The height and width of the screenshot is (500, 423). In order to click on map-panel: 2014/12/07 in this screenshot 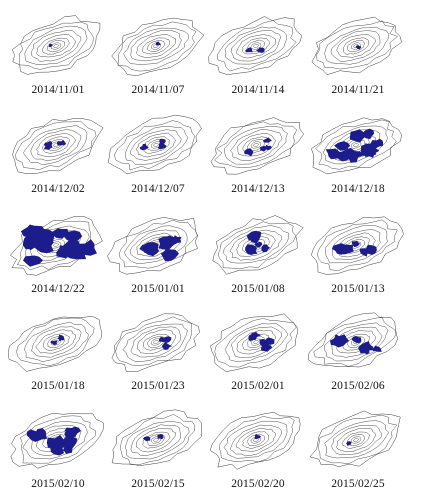, I will do `click(157, 153)`.